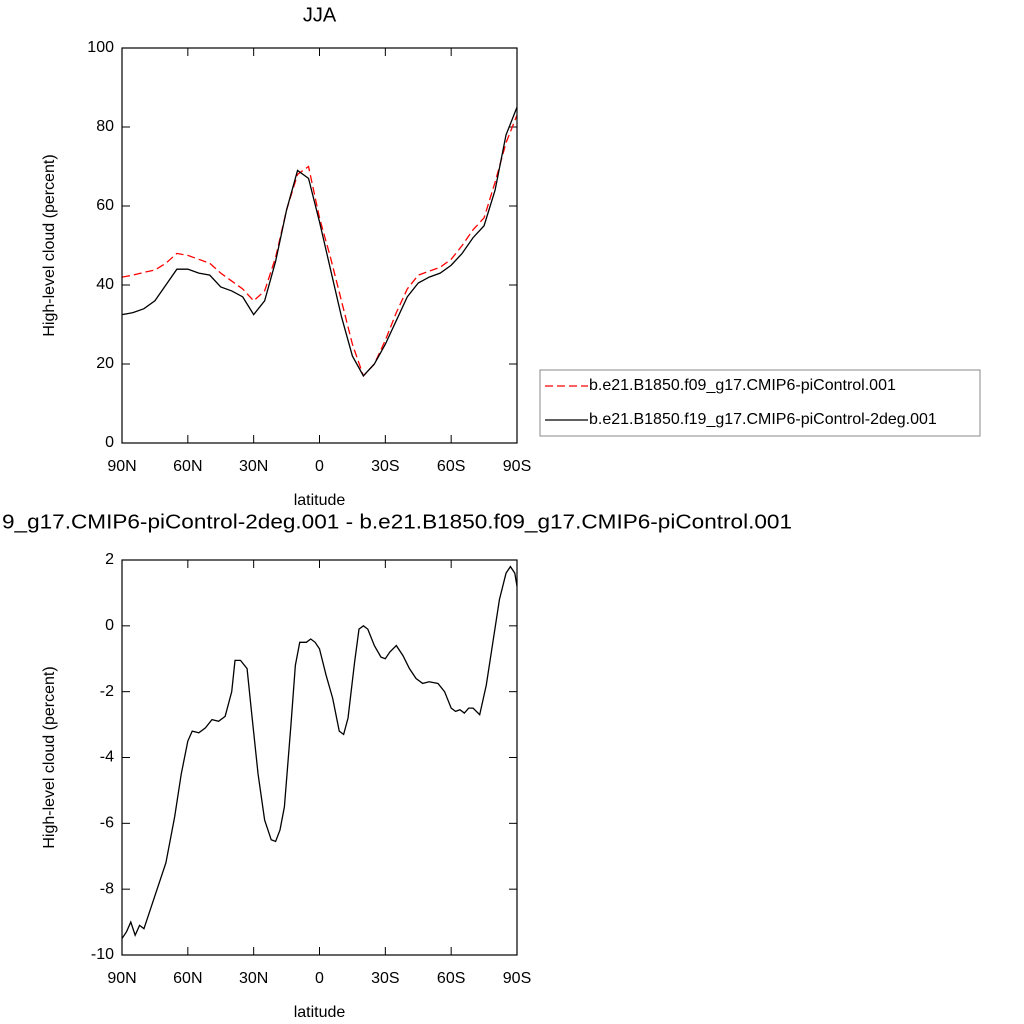 This screenshot has height=1024, width=1024. I want to click on y-tick-label: 60, so click(105, 205).